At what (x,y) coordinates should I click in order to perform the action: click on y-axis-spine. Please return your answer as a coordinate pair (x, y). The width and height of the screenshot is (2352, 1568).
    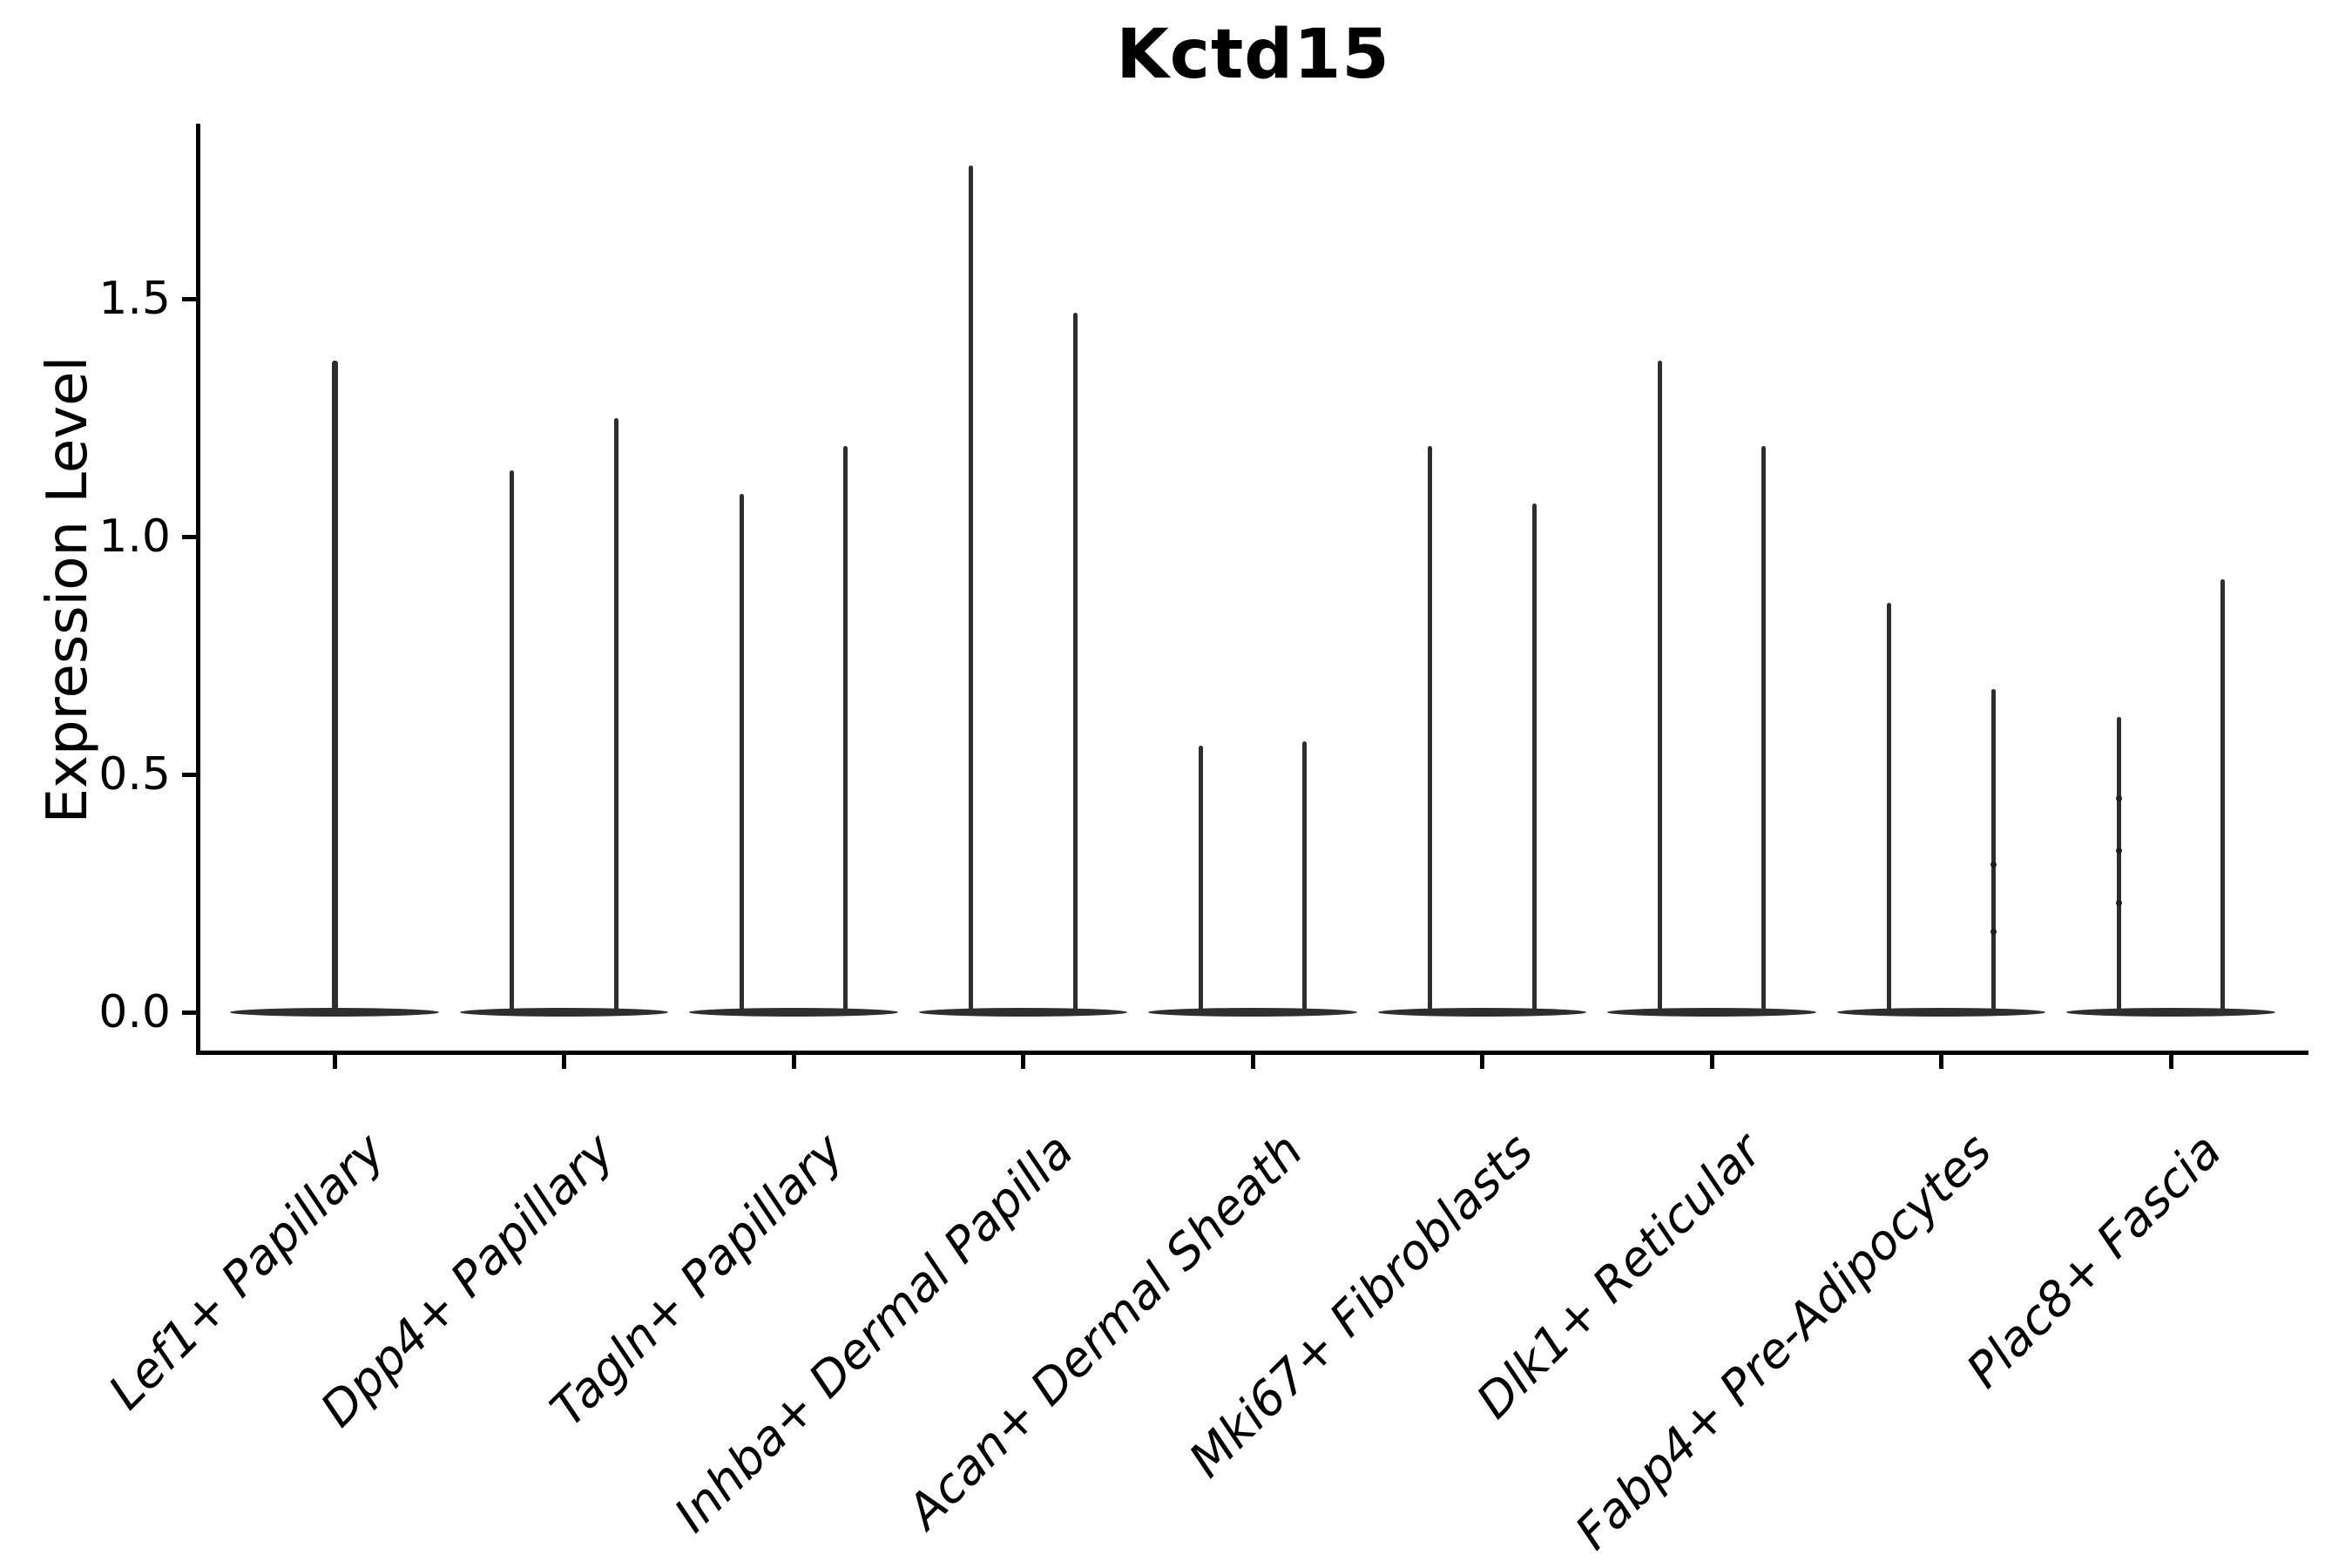
    Looking at the image, I should click on (198, 589).